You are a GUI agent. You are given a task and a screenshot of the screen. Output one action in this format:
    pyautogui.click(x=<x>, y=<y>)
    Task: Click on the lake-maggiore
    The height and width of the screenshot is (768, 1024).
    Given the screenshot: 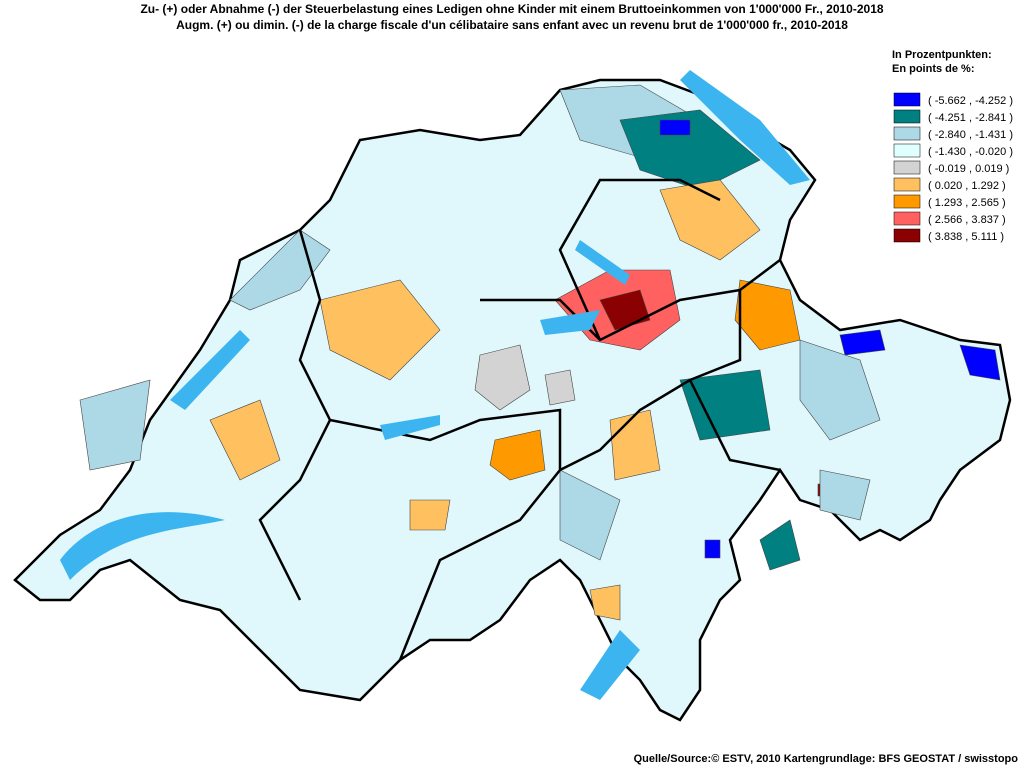 What is the action you would take?
    pyautogui.click(x=610, y=665)
    